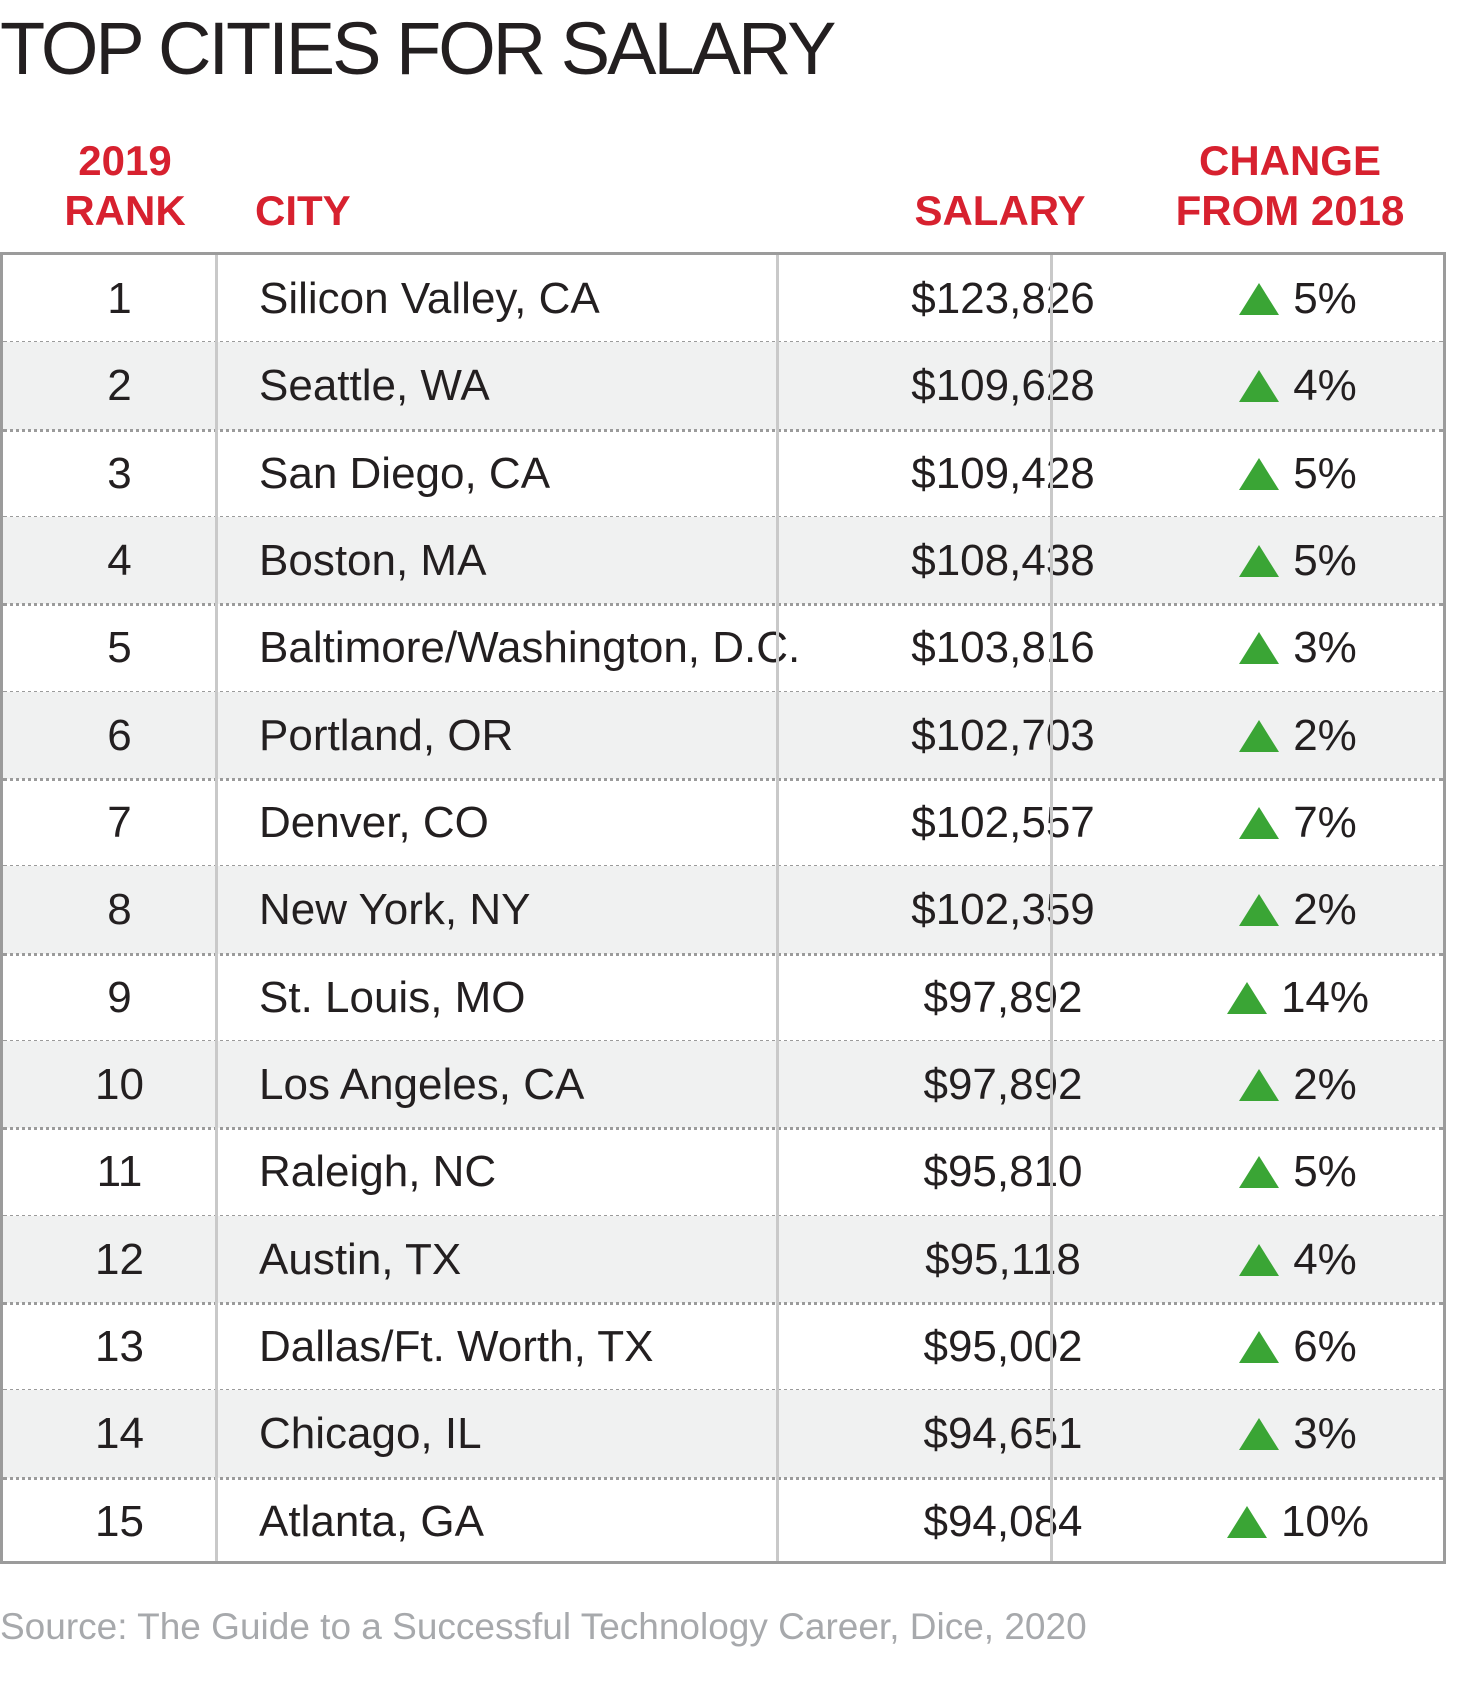 The width and height of the screenshot is (1474, 1687). Describe the element at coordinates (1003, 822) in the screenshot. I see `salary-cell: $102,557` at that location.